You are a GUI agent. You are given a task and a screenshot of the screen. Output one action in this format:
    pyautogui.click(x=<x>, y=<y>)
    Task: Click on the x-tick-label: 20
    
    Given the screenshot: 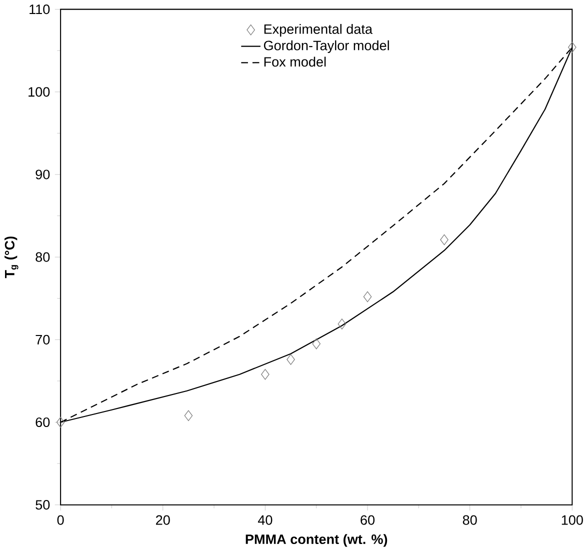 What is the action you would take?
    pyautogui.click(x=163, y=520)
    